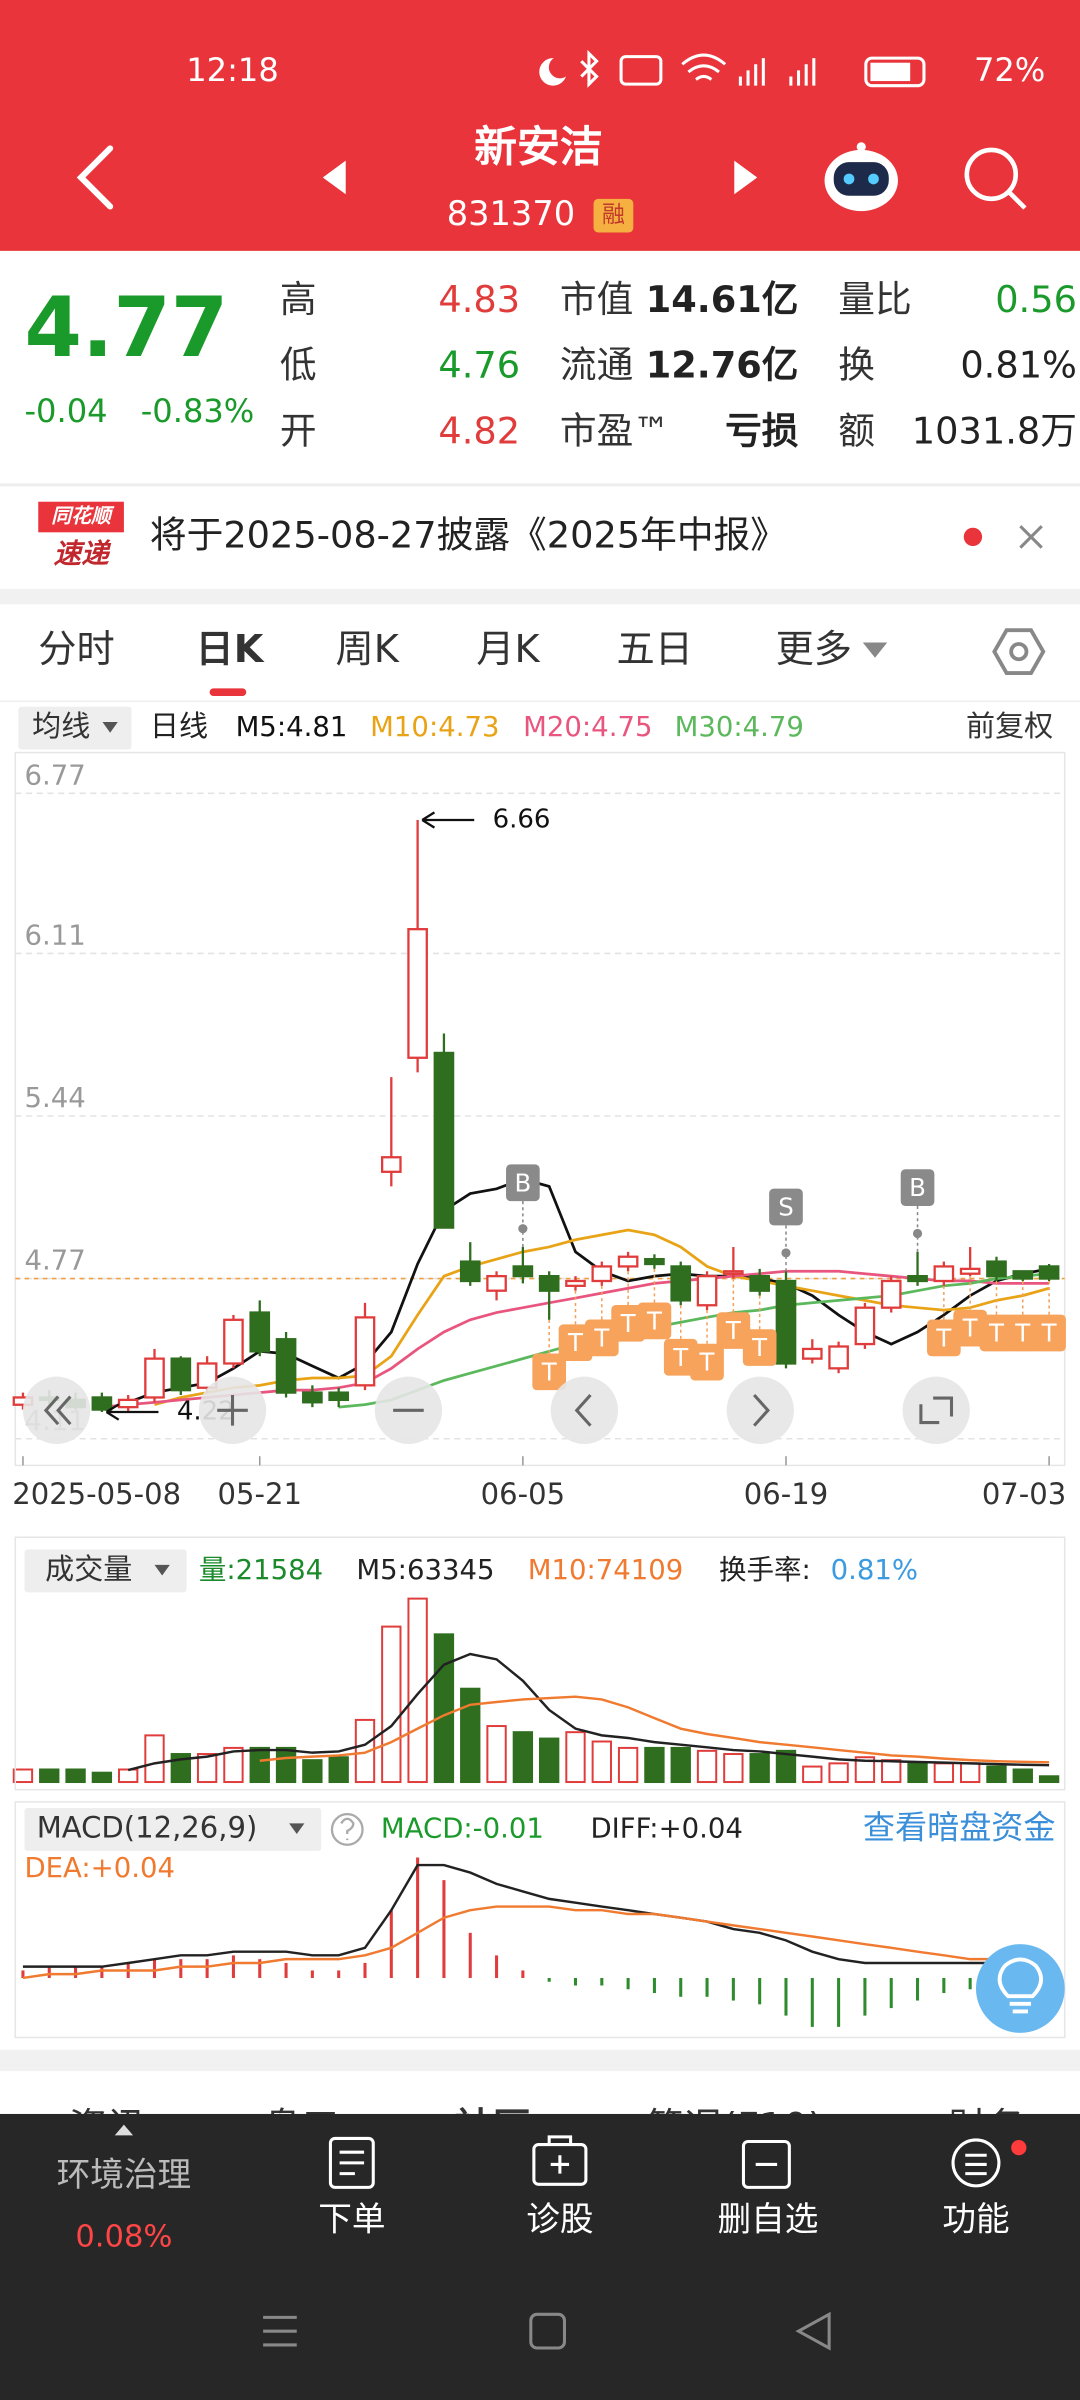 This screenshot has height=2400, width=1080. I want to click on toolbar-item: 诊股, so click(559, 2219).